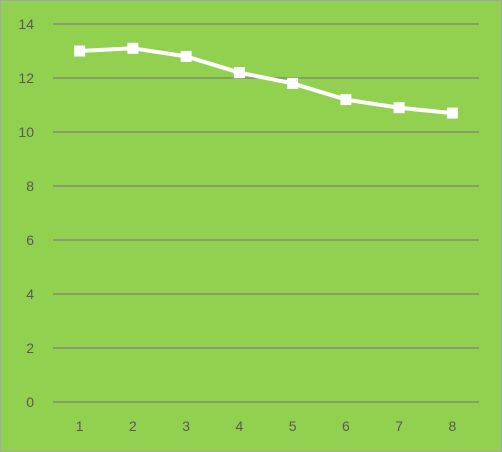 Image resolution: width=502 pixels, height=452 pixels. What do you see at coordinates (26, 24) in the screenshot?
I see `y-tick-label: 14` at bounding box center [26, 24].